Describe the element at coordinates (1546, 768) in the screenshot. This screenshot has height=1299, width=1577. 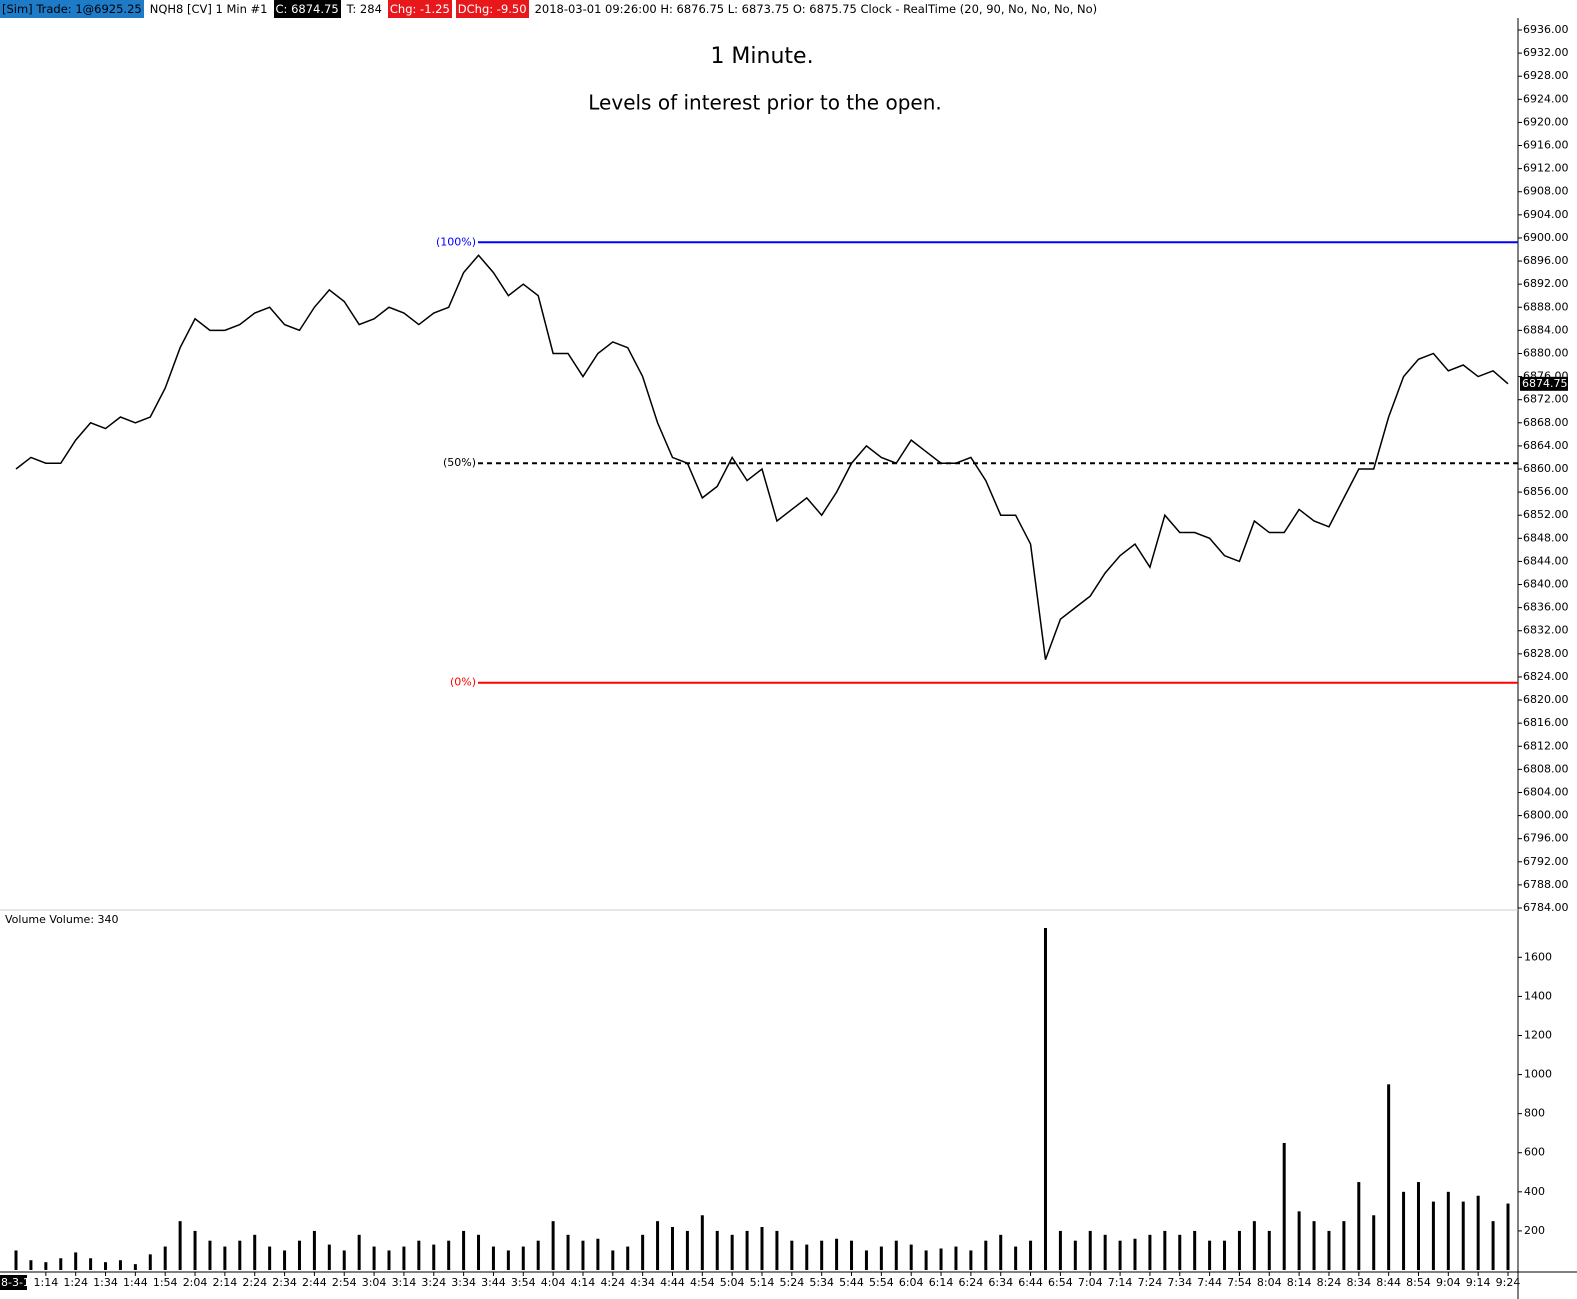
I see `y-tick-label: 6808.00` at that location.